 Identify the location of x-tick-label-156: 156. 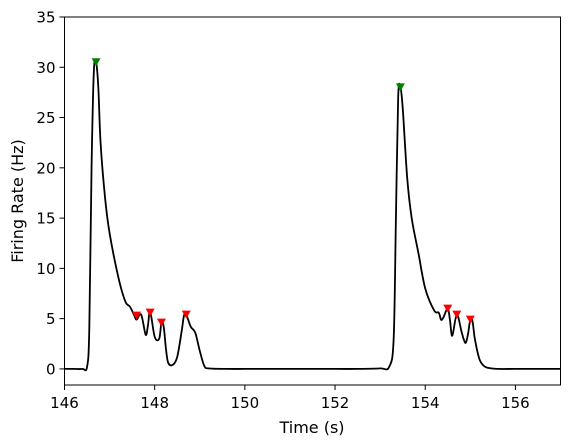
(515, 403).